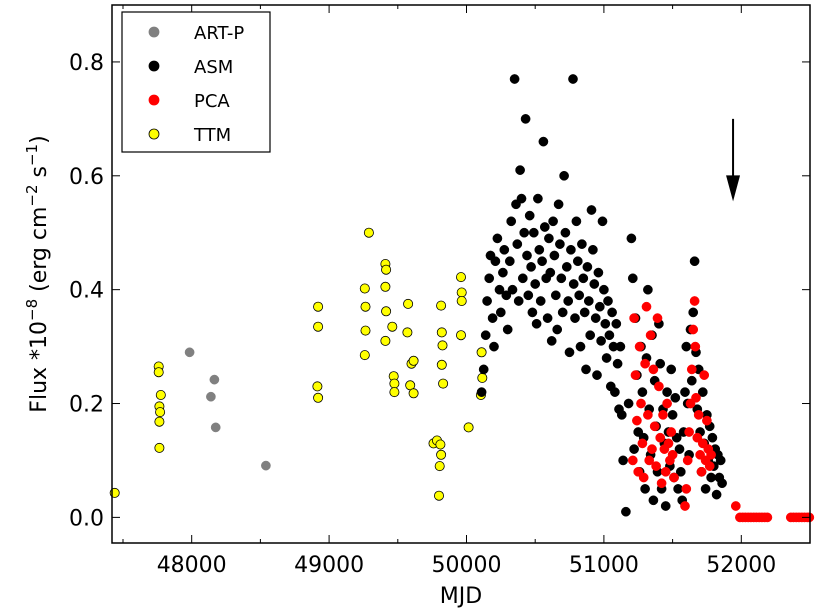 Image resolution: width=830 pixels, height=610 pixels. I want to click on y-axis-title: Flux *10−8 (erg cm−2 s−1), so click(37, 273).